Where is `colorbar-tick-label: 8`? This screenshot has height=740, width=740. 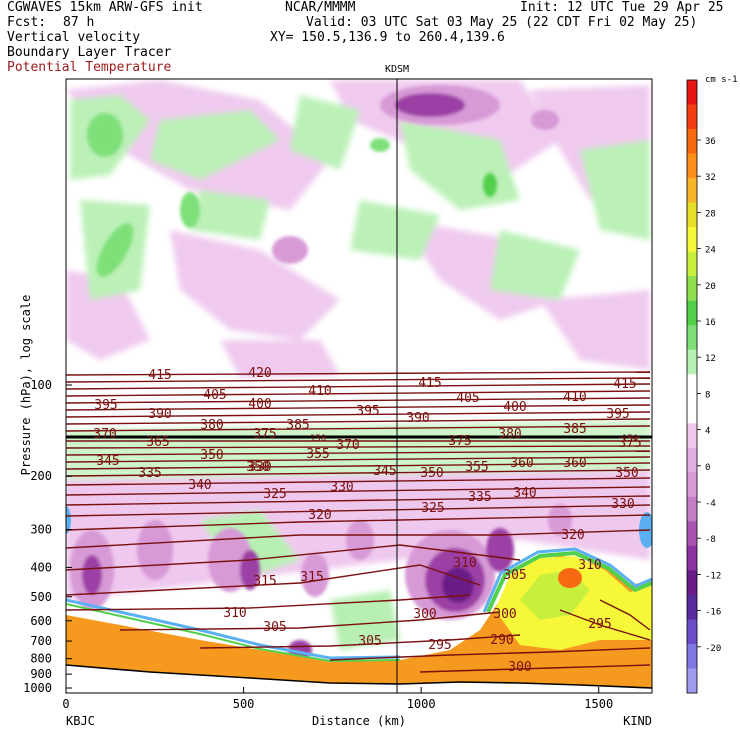
colorbar-tick-label: 8 is located at coordinates (707, 395).